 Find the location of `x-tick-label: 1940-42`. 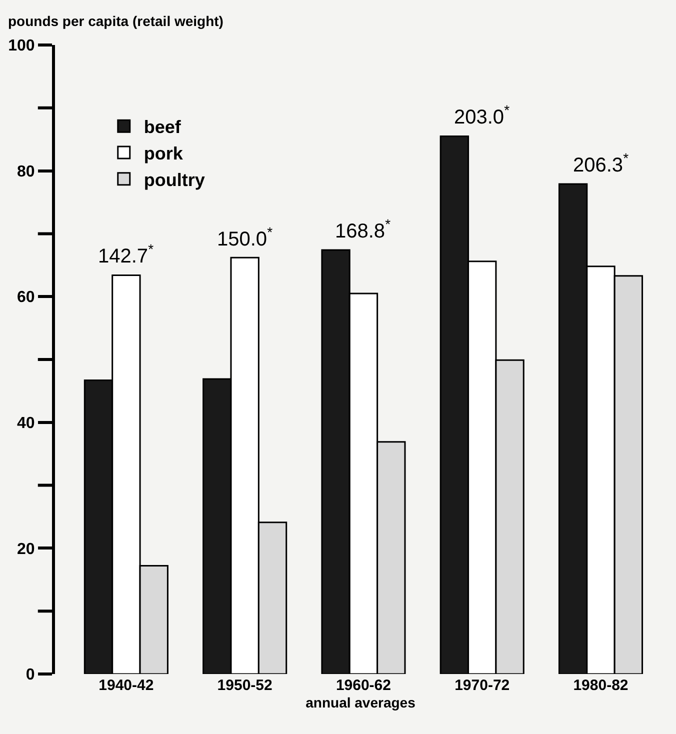

x-tick-label: 1940-42 is located at coordinates (126, 685).